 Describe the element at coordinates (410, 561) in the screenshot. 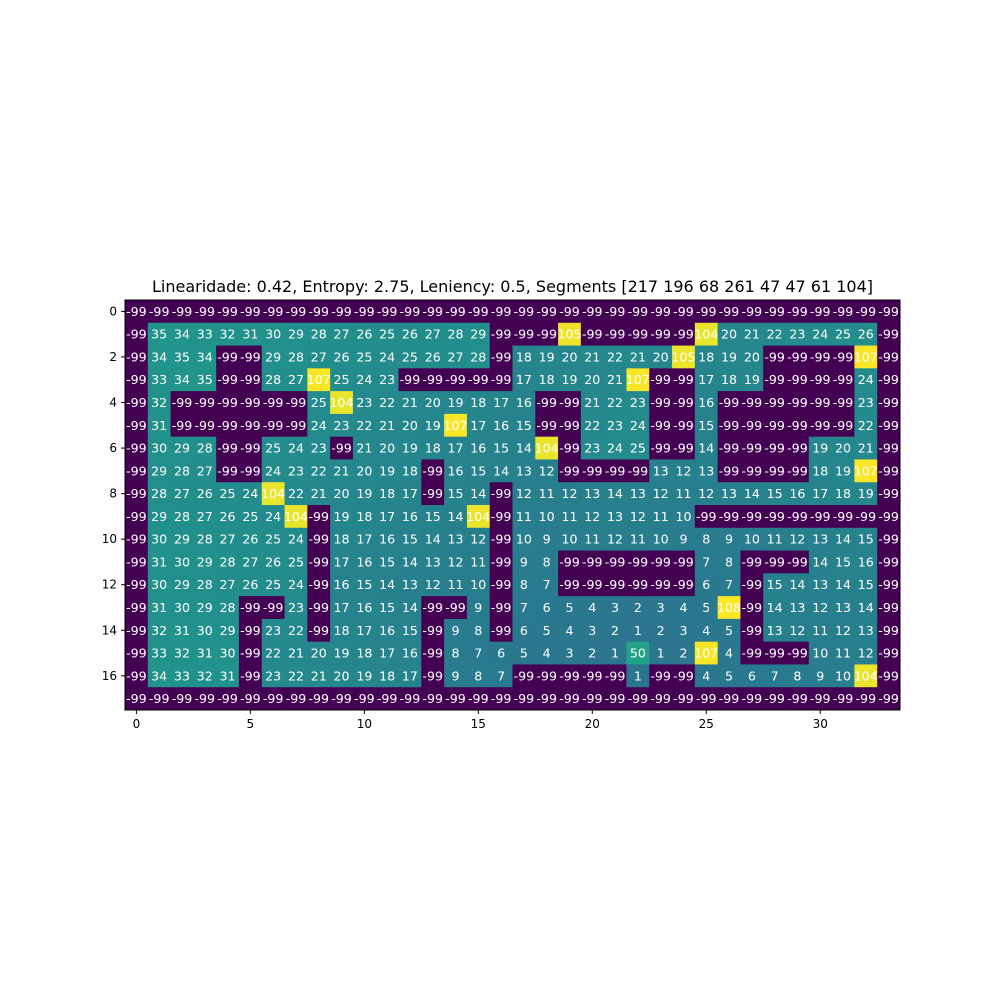

I see `cell-value-label: 14` at that location.